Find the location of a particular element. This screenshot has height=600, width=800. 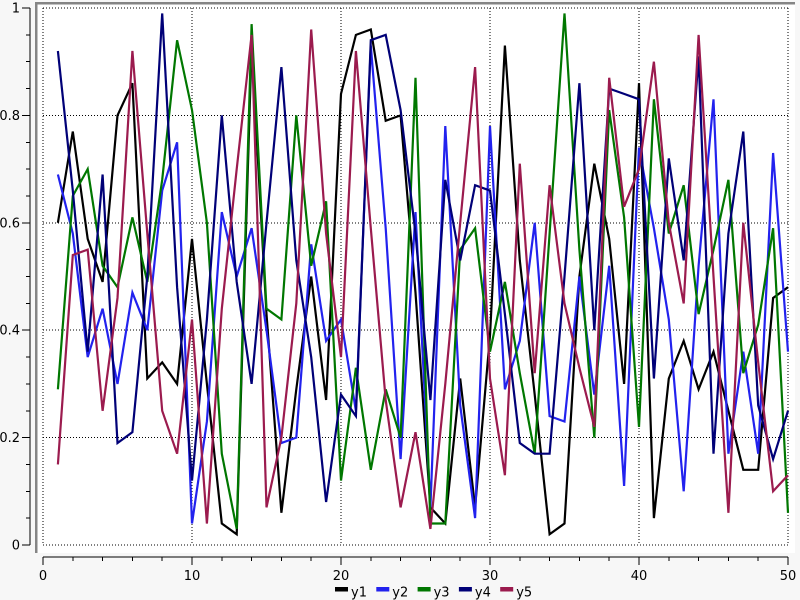

y-tick-label: 0.6 is located at coordinates (10, 223).